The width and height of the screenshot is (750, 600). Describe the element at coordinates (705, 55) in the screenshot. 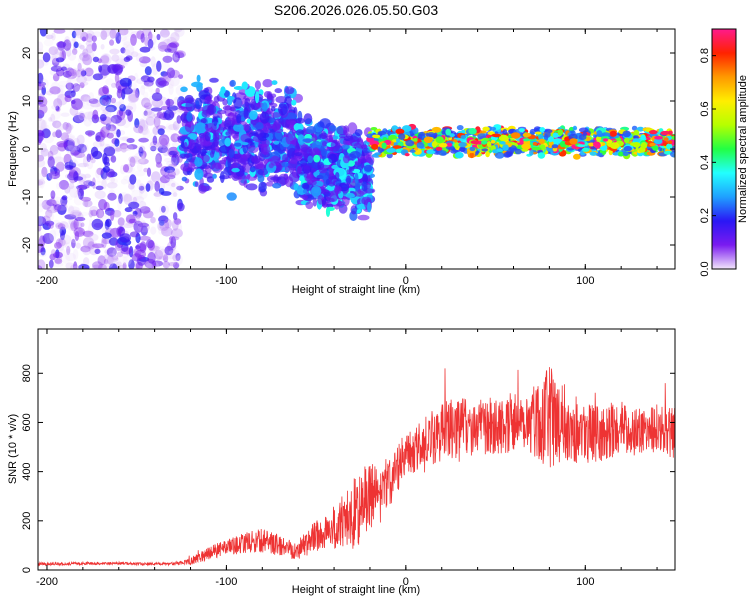

I see `colorbar-tick-label: 0.8` at that location.